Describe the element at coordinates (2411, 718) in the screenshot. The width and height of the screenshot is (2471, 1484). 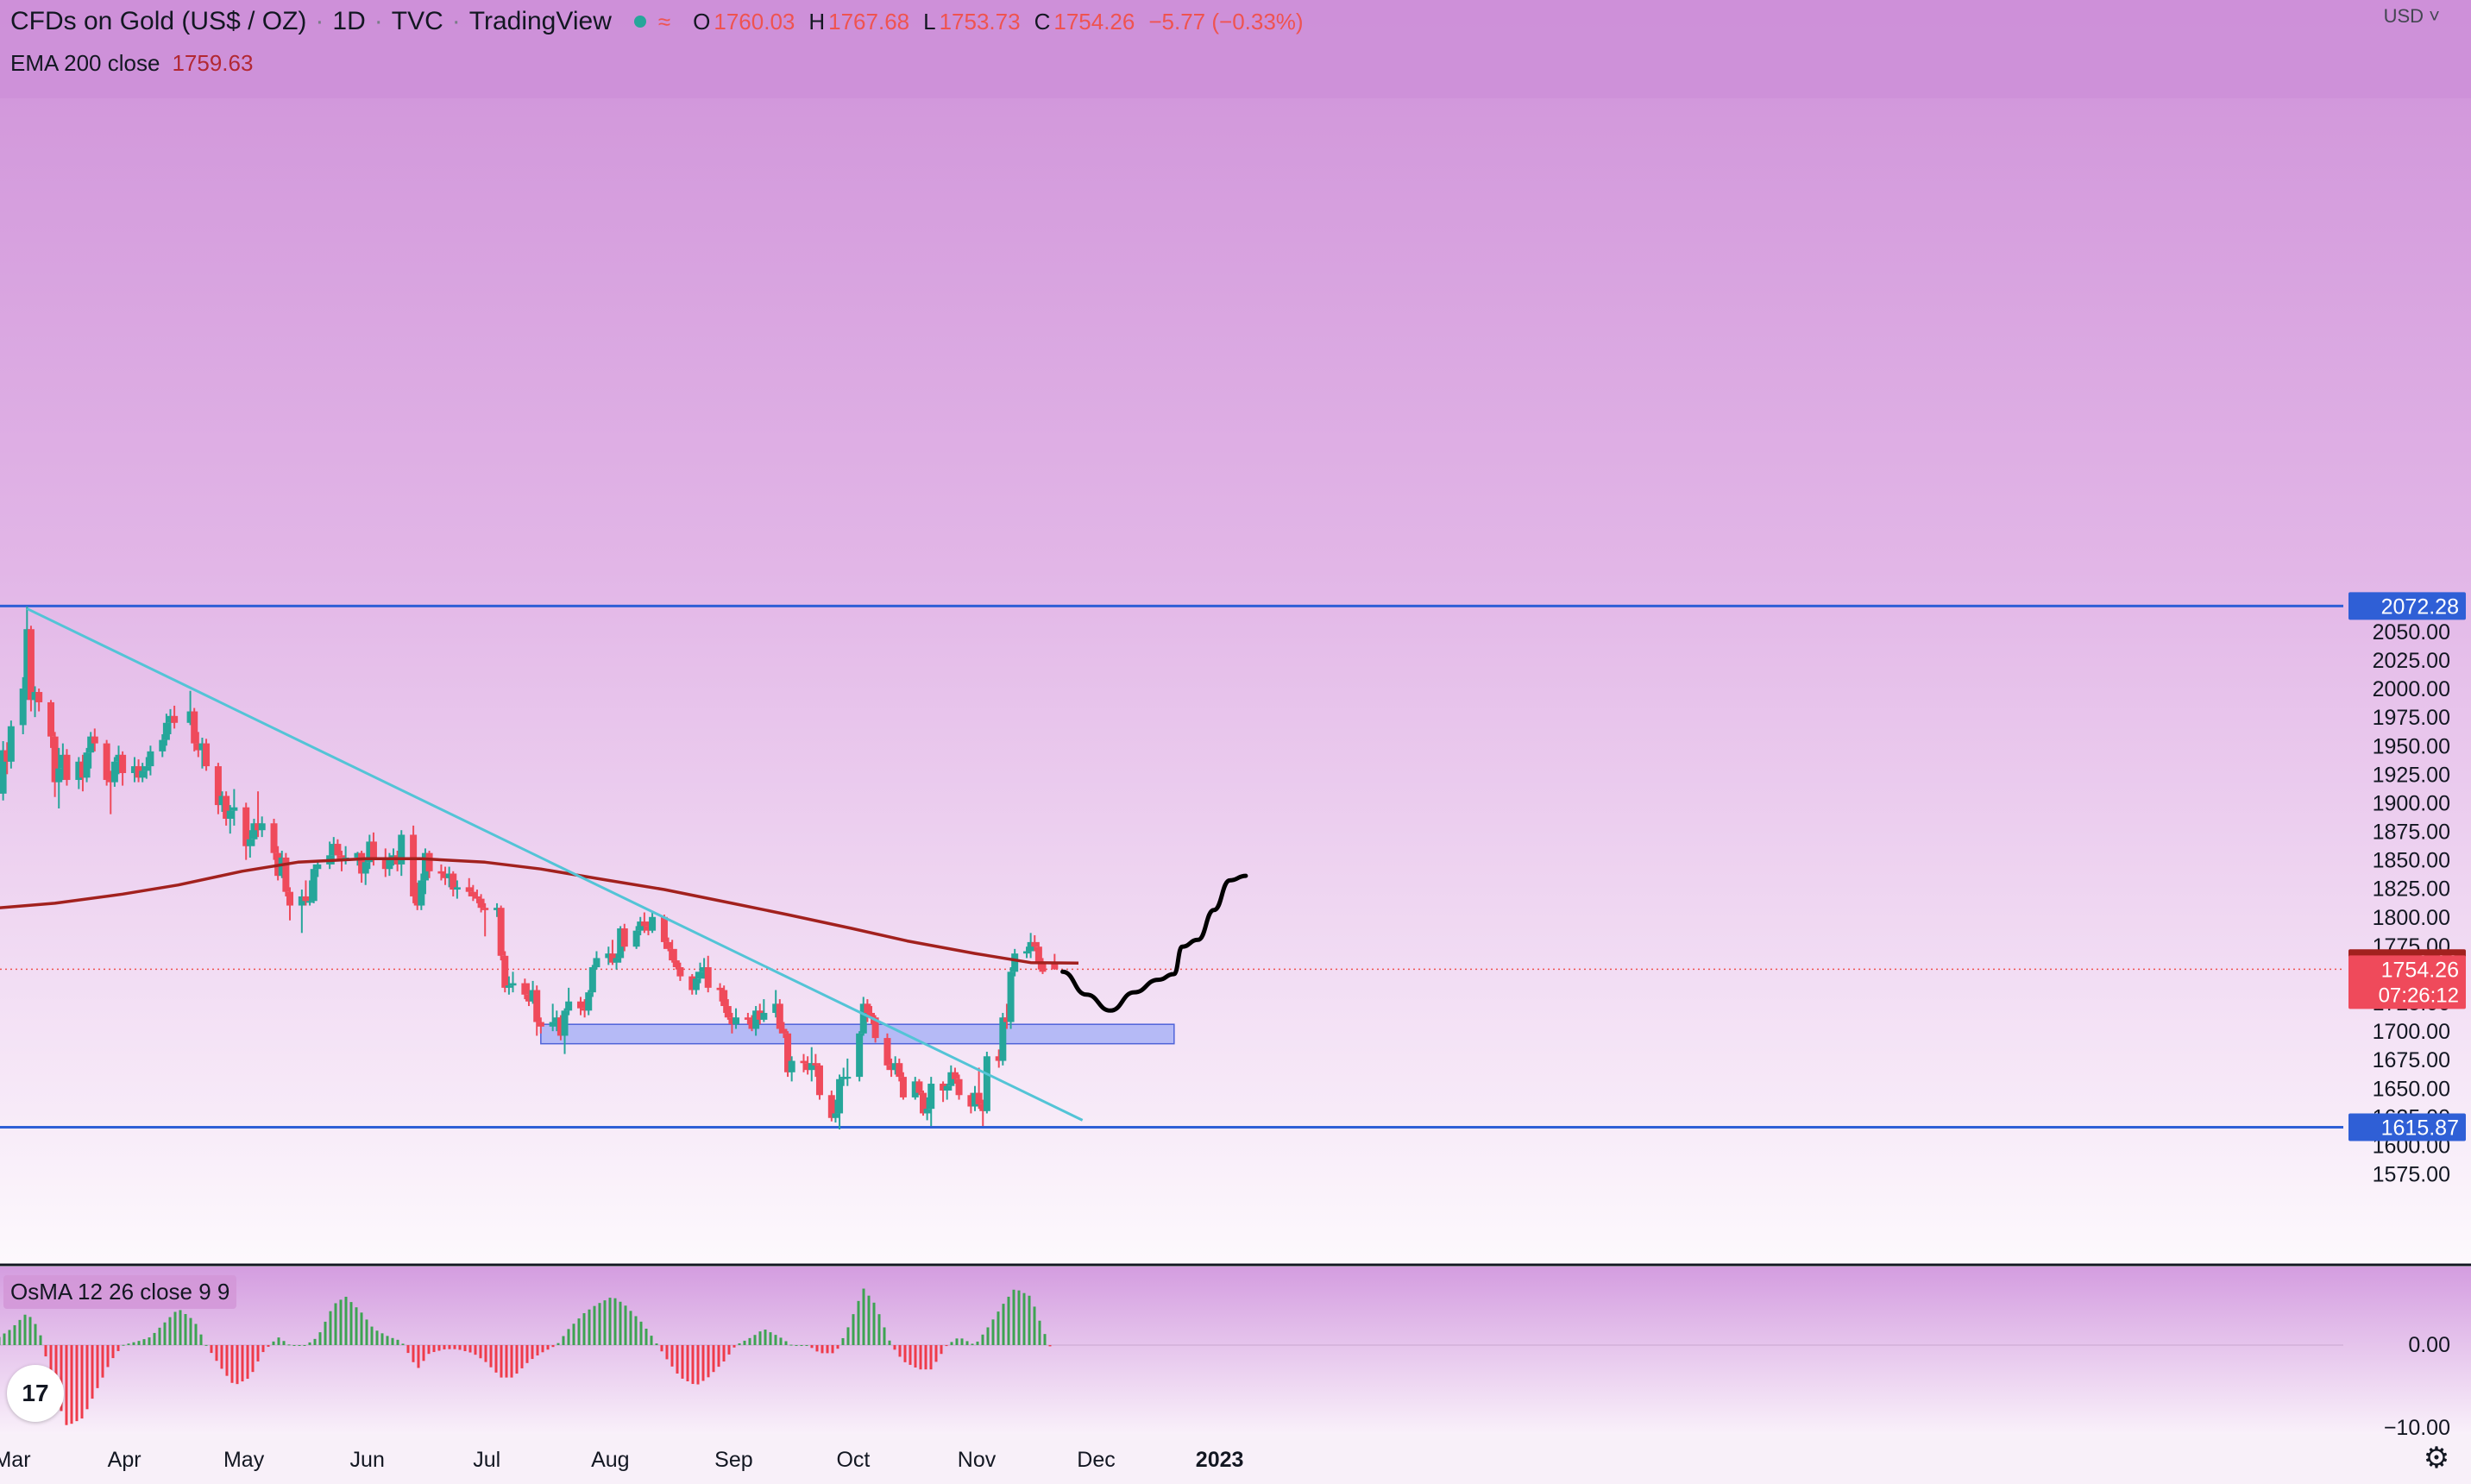
I see `y-axis-tick-label: 1975.00` at that location.